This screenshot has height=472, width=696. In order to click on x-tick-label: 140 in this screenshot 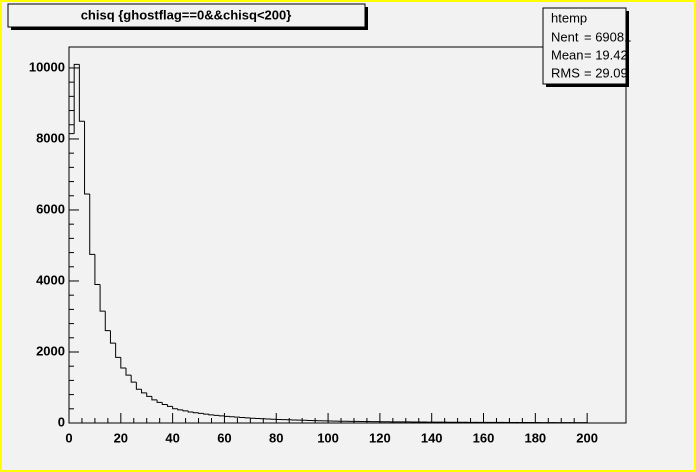, I will do `click(432, 437)`.